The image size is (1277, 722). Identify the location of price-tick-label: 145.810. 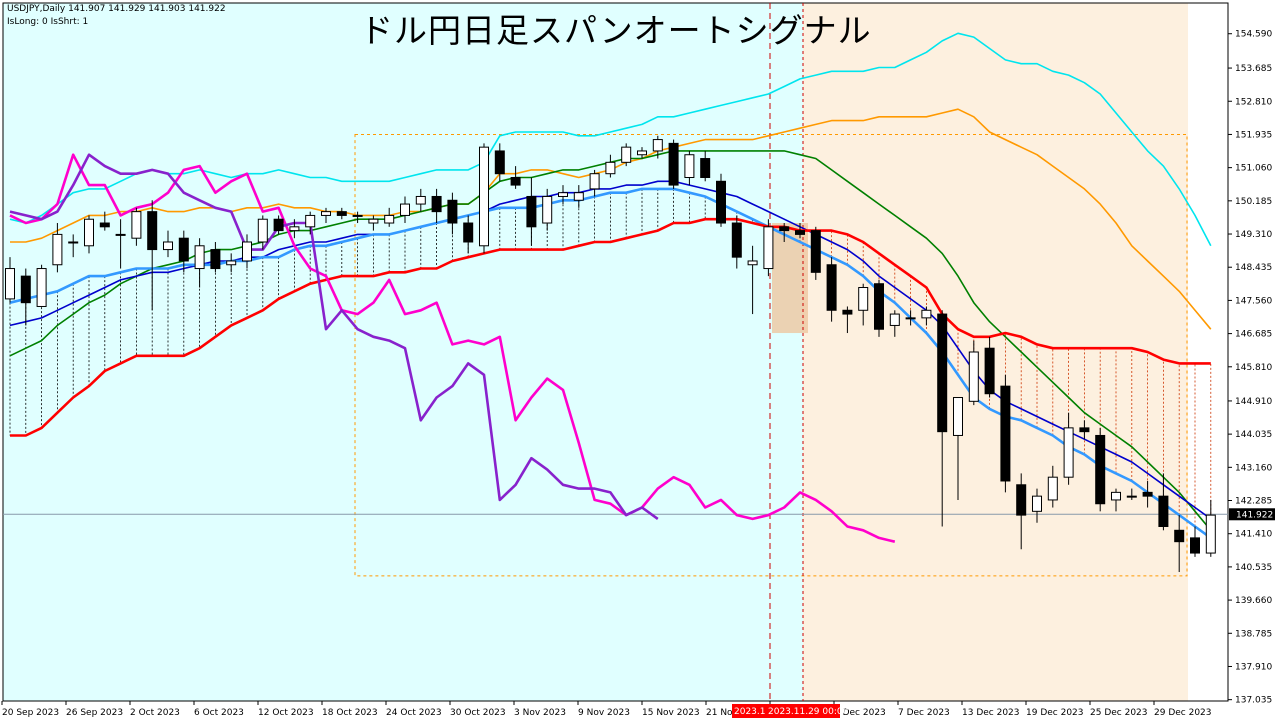
(1253, 368).